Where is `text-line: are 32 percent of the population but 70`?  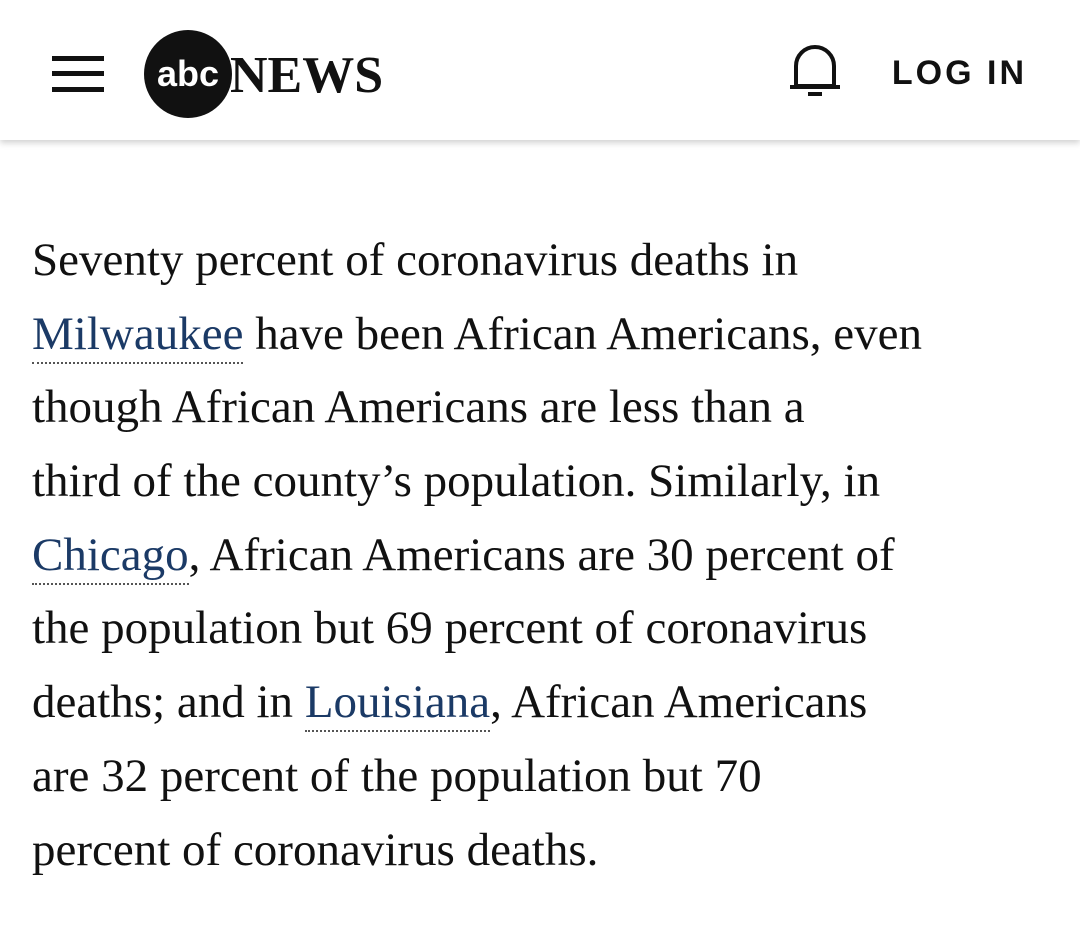 text-line: are 32 percent of the population but 70 is located at coordinates (555, 777).